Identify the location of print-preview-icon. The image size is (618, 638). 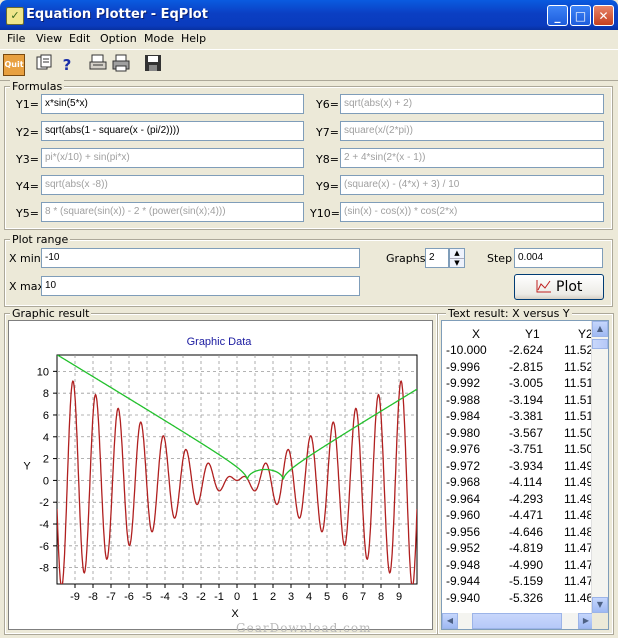
(98, 62).